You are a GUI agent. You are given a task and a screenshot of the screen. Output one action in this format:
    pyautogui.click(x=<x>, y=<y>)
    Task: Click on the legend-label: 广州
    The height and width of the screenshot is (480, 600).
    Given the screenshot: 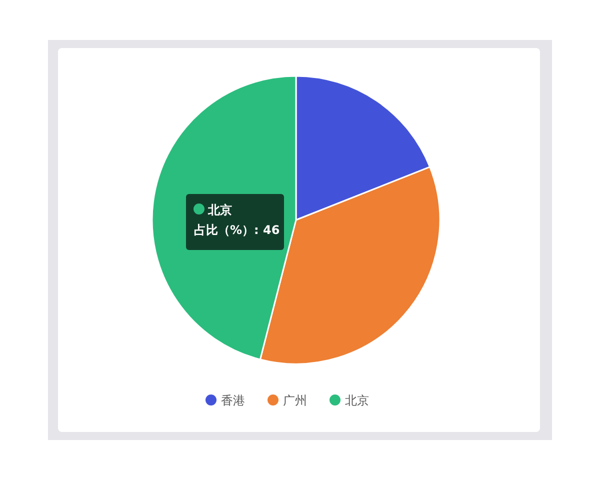 What is the action you would take?
    pyautogui.click(x=295, y=401)
    